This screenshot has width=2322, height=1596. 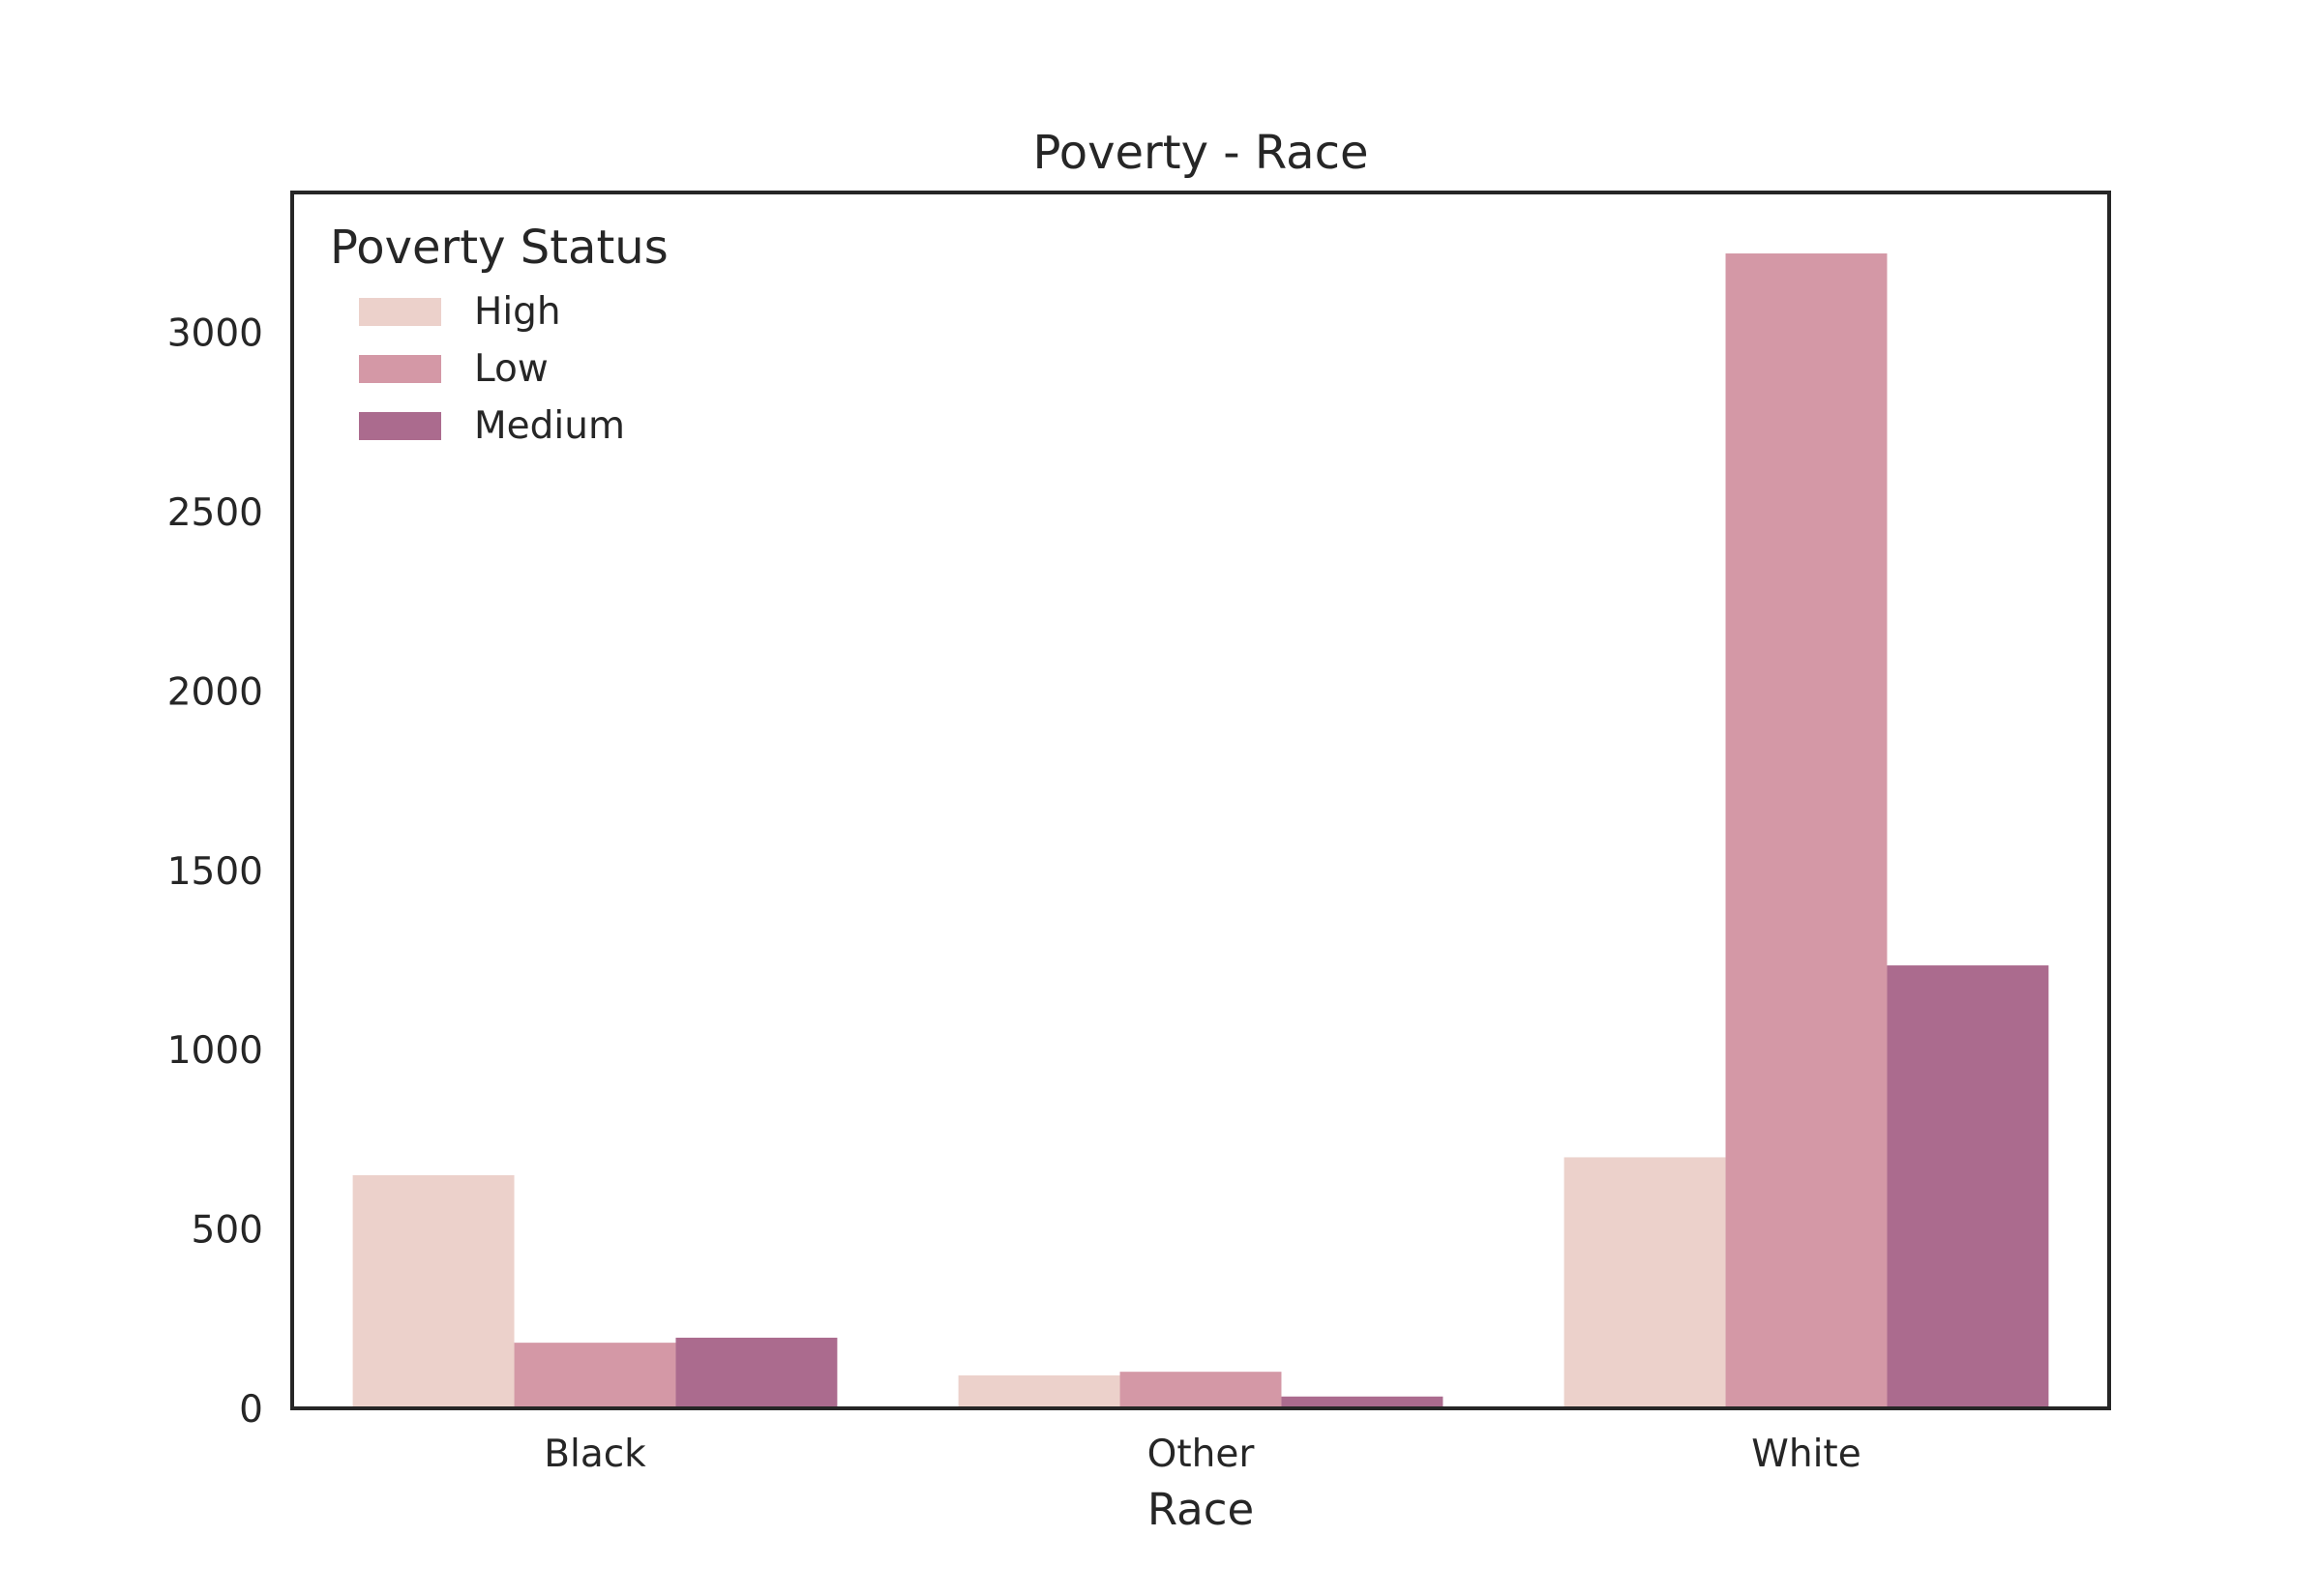 I want to click on x-tick-label: Other, so click(x=1201, y=1454).